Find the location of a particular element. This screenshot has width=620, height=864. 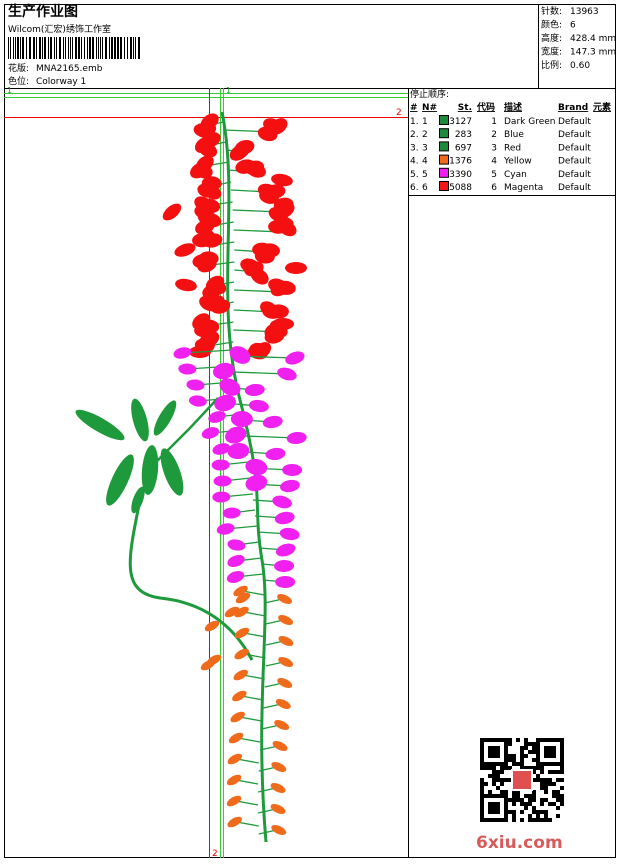

row-stitches: 3390 is located at coordinates (460, 175).